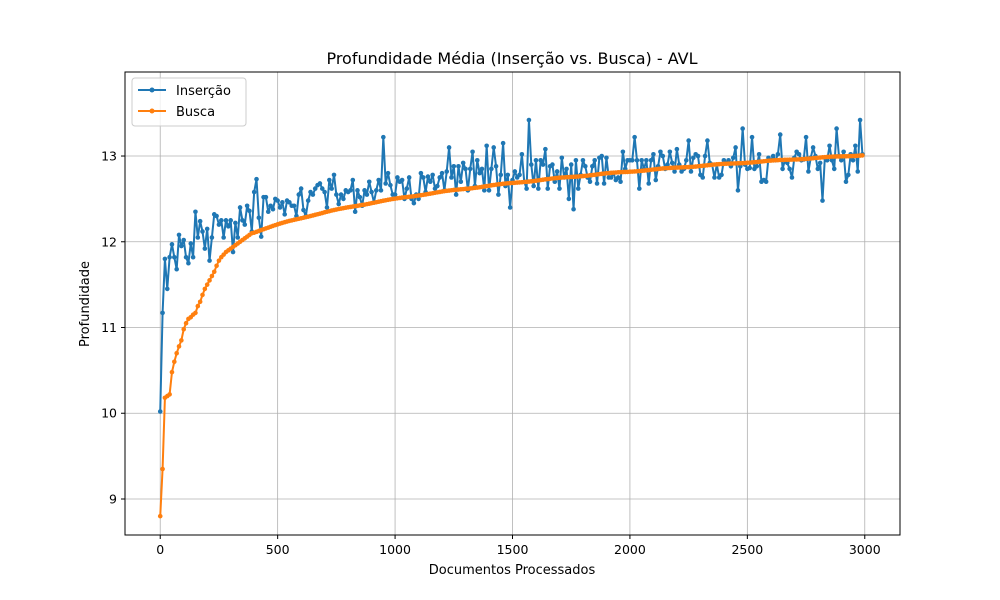  What do you see at coordinates (152, 111) in the screenshot?
I see `legend-marker-busca` at bounding box center [152, 111].